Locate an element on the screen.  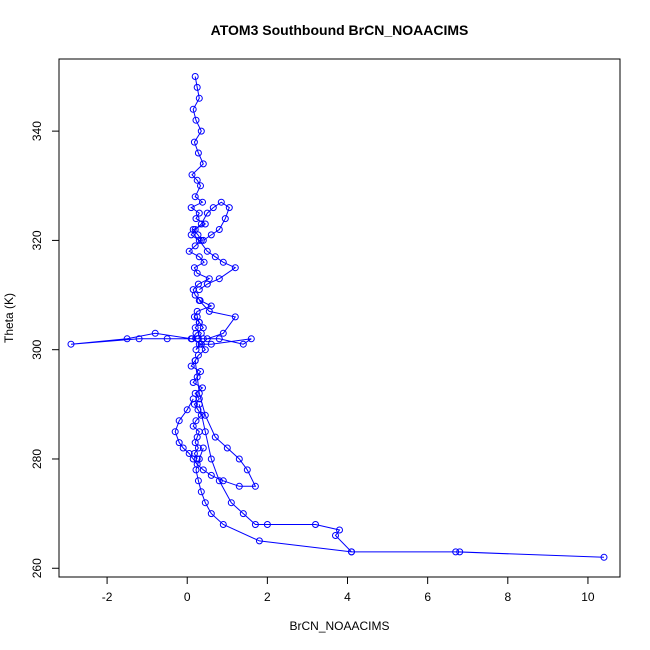
y-axis: 260 280 300 320 340 is located at coordinates (44, 349).